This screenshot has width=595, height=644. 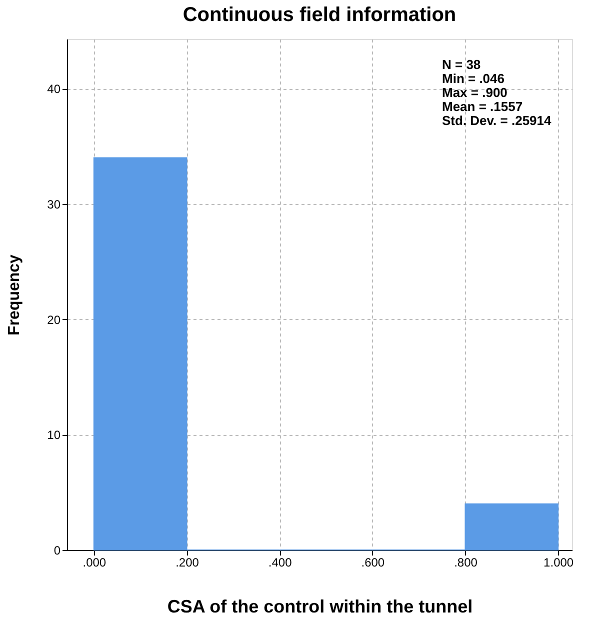 What do you see at coordinates (461, 64) in the screenshot?
I see `annotation: N = 38` at bounding box center [461, 64].